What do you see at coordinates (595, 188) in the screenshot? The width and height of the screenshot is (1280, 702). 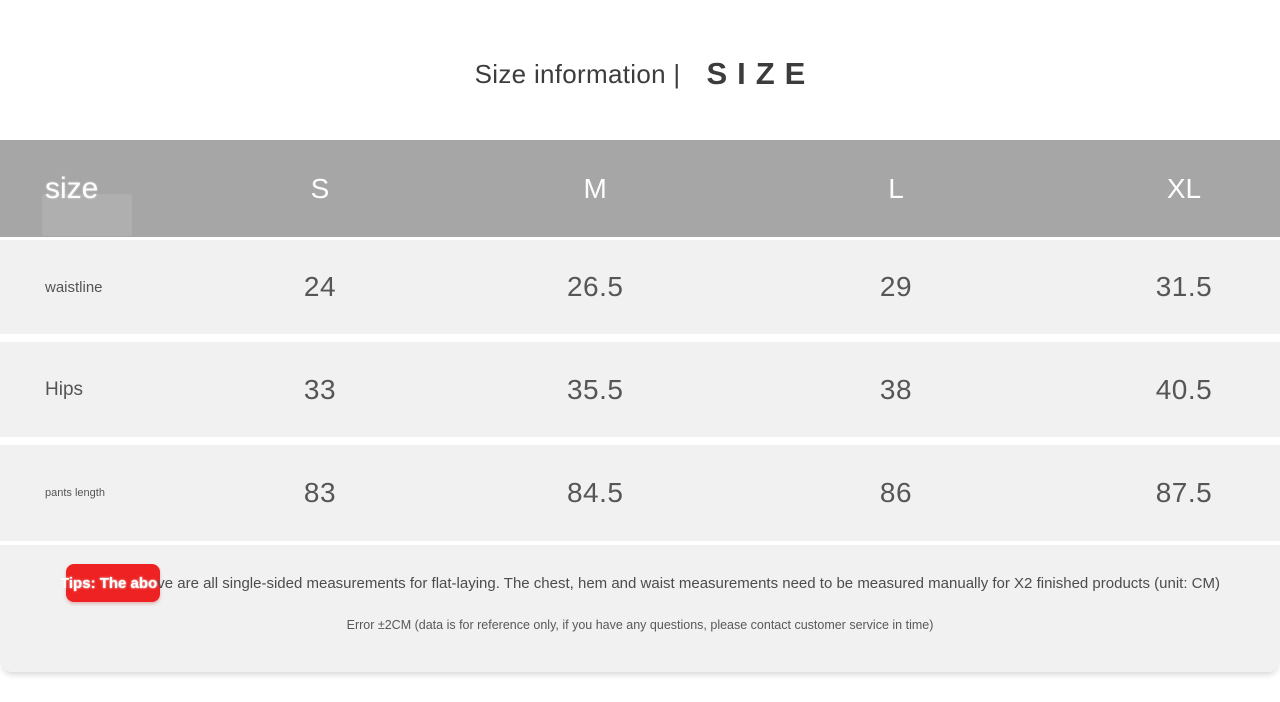 I see `header-col-m: M` at bounding box center [595, 188].